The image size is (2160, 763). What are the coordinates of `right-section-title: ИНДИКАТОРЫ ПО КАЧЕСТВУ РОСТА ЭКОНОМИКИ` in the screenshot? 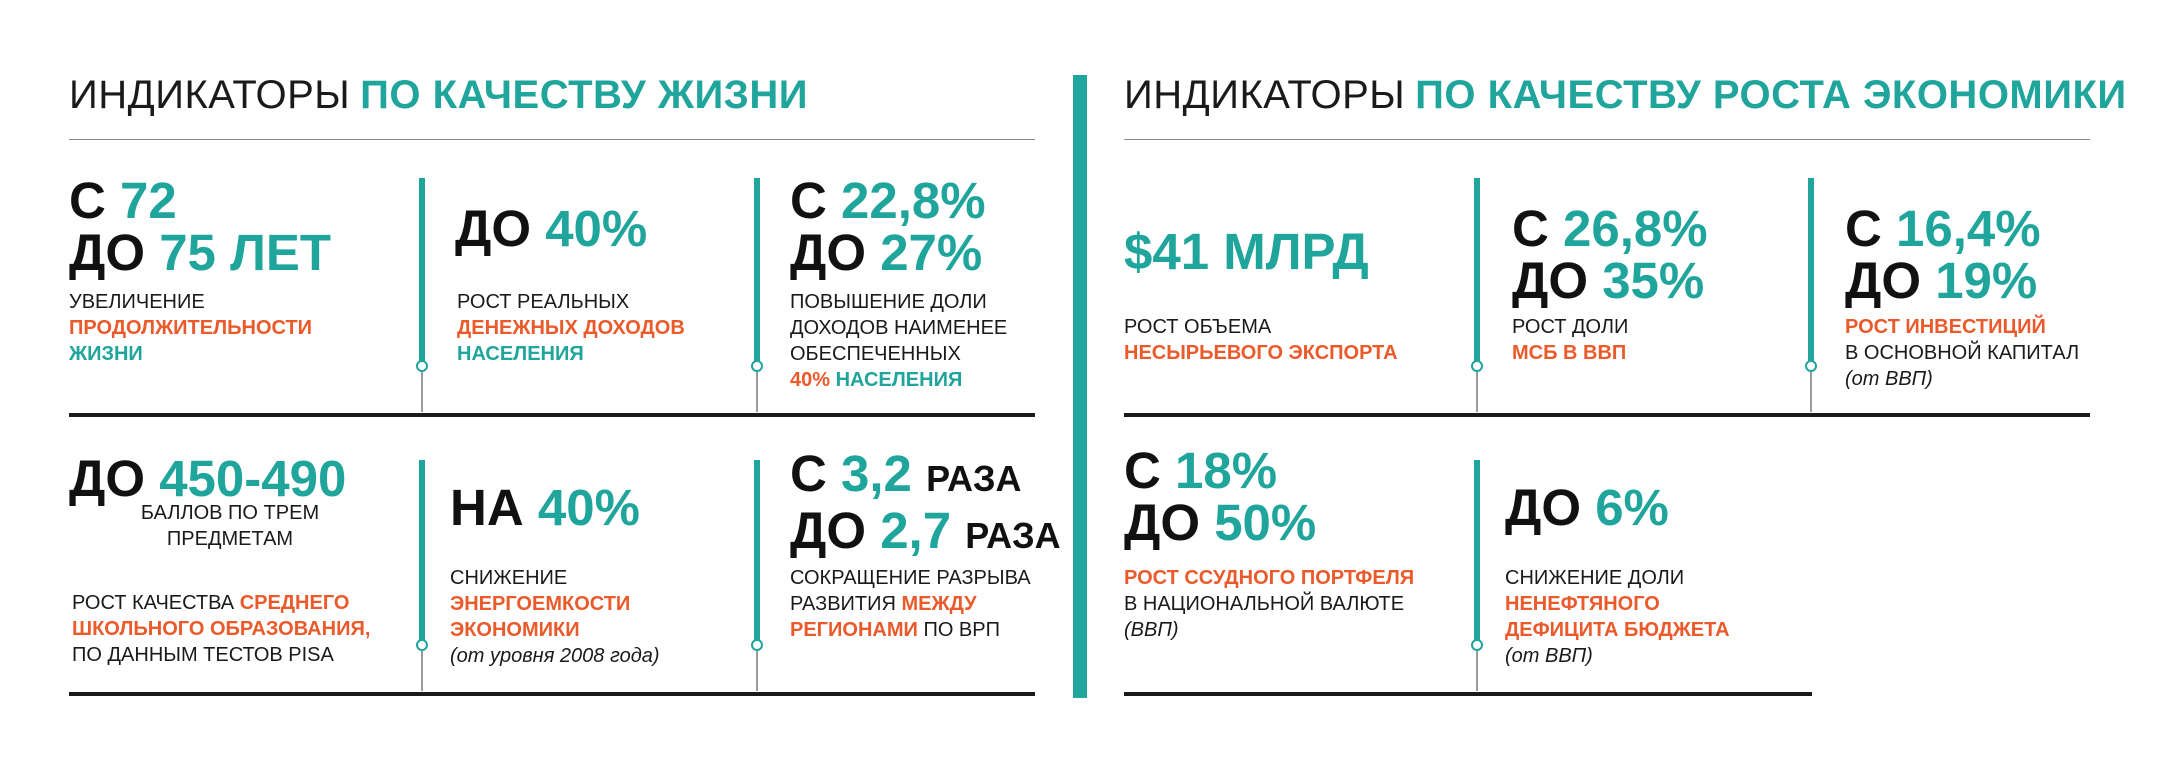 It's located at (1625, 95).